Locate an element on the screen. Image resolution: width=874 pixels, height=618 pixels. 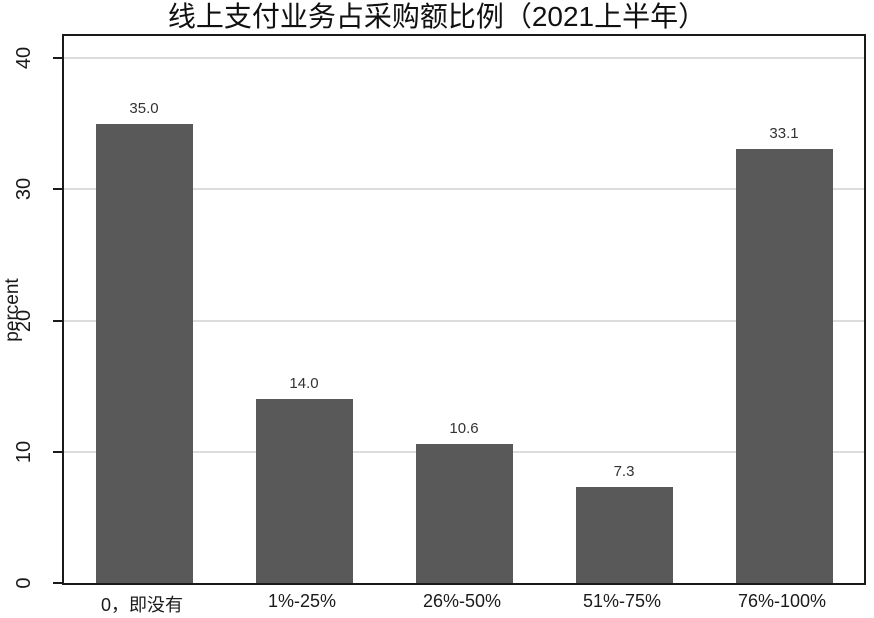
y-tick-label: 0 is located at coordinates (24, 583).